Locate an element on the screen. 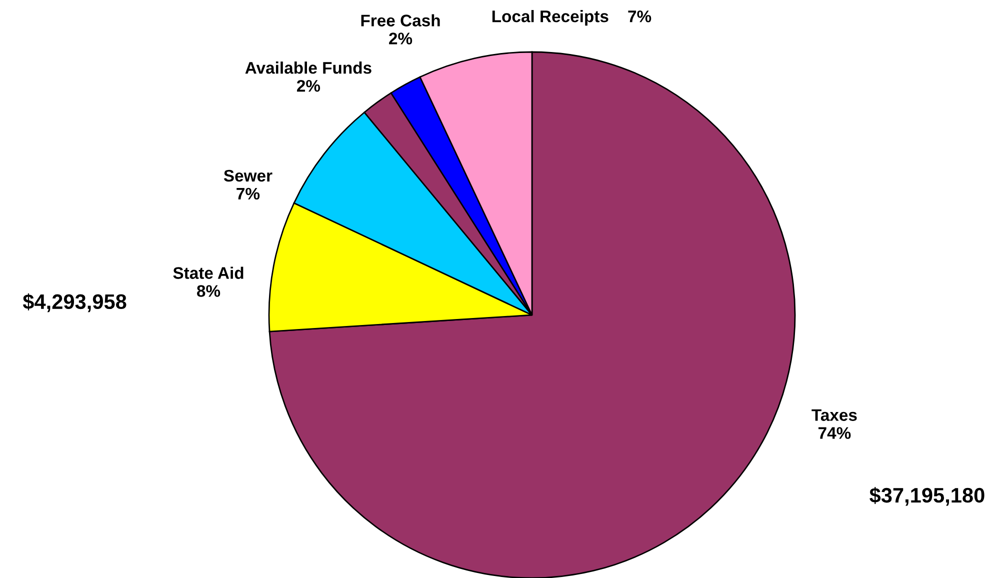 The height and width of the screenshot is (578, 997). data-label: 7% is located at coordinates (248, 194).